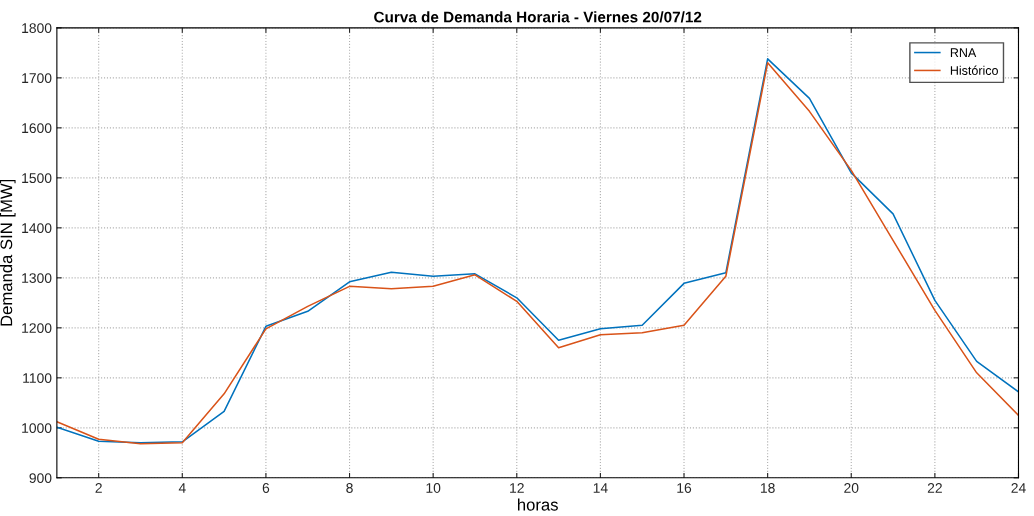 The height and width of the screenshot is (516, 1034). I want to click on x-axis-title: horas, so click(537, 504).